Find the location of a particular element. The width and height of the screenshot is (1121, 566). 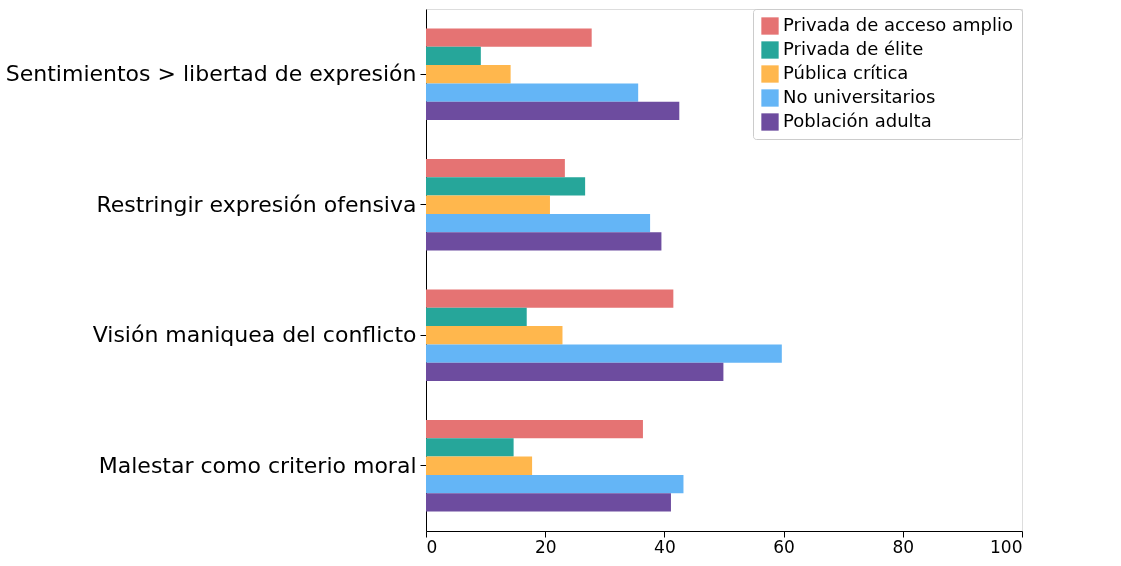

x-tick-label: 0 is located at coordinates (432, 546).